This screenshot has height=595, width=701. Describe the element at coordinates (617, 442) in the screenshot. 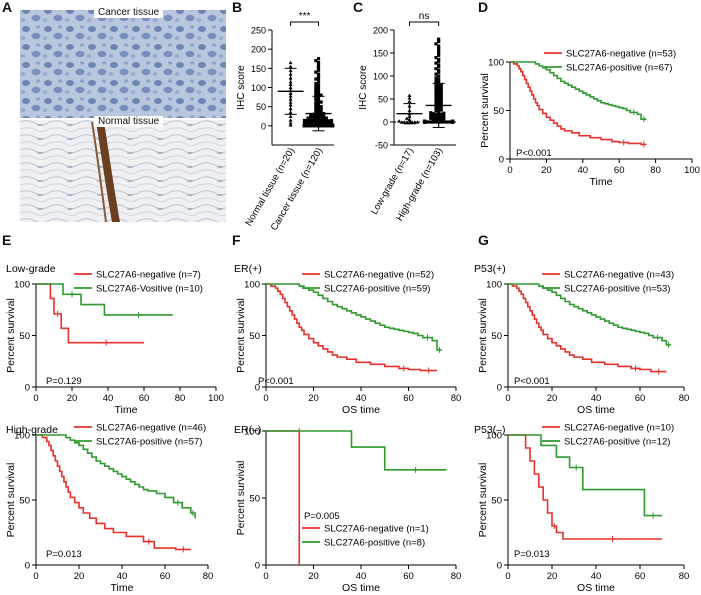

I see `legend-label-positive: SLC27A6-positive (n=12)` at that location.